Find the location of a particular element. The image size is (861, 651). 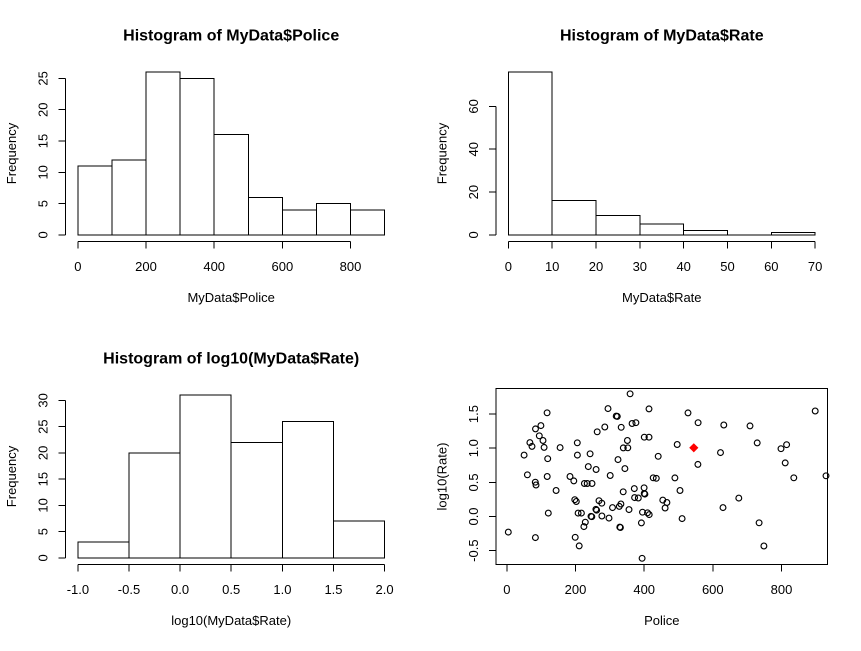

svg-text: Histogram of MyData$Police is located at coordinates (231, 35).